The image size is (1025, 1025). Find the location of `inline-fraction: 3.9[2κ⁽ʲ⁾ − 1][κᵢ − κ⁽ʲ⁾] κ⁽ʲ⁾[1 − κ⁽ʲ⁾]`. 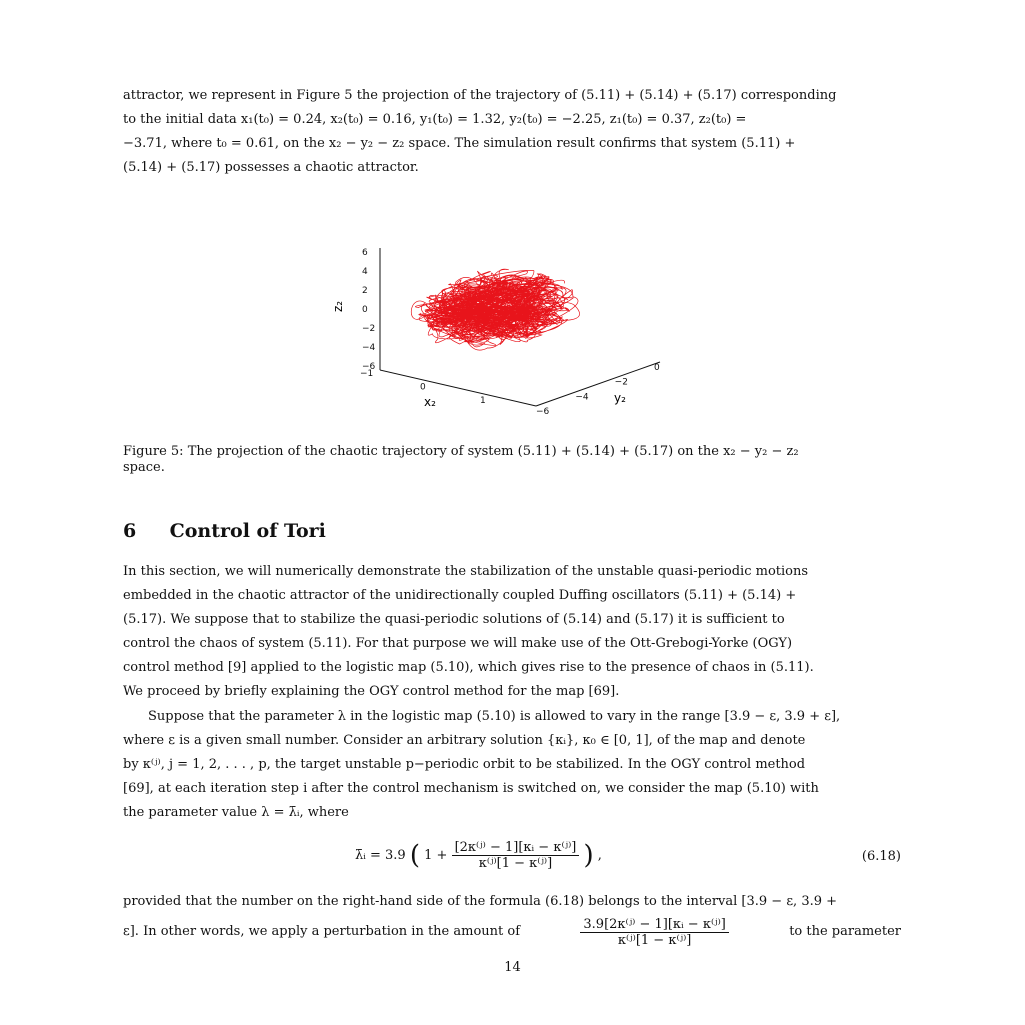

inline-fraction: 3.9[2κ⁽ʲ⁾ − 1][κᵢ − κ⁽ʲ⁾] κ⁽ʲ⁾[1 − κ⁽ʲ⁾] is located at coordinates (654, 932).